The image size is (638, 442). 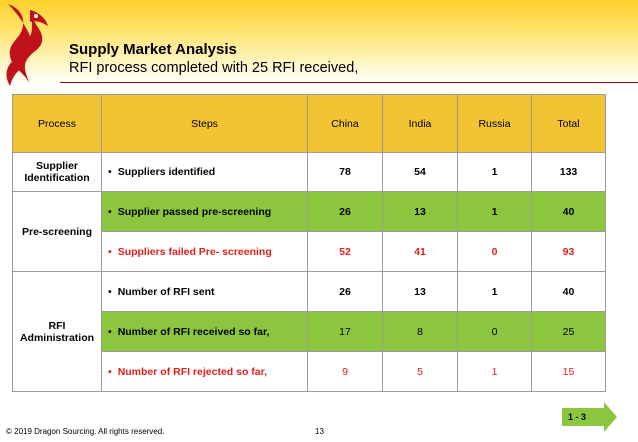 I want to click on china-cell: 9, so click(x=345, y=371).